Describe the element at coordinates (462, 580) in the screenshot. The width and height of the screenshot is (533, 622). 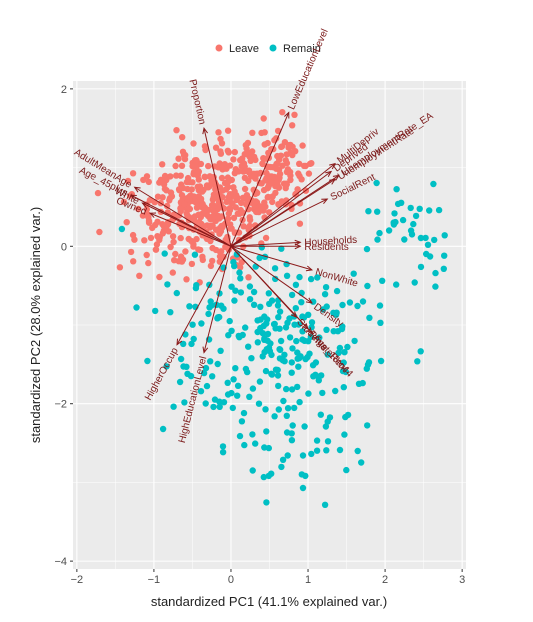
I see `x-tick-label: 3` at that location.